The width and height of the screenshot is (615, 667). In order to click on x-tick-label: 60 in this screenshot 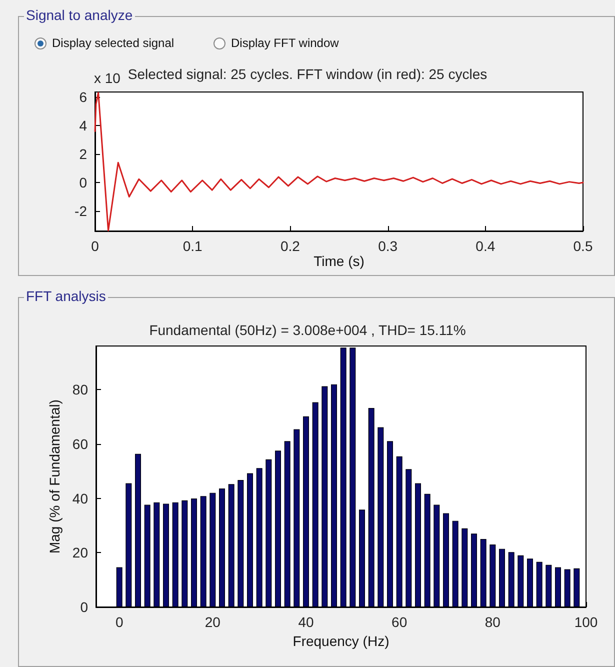, I will do `click(400, 622)`.